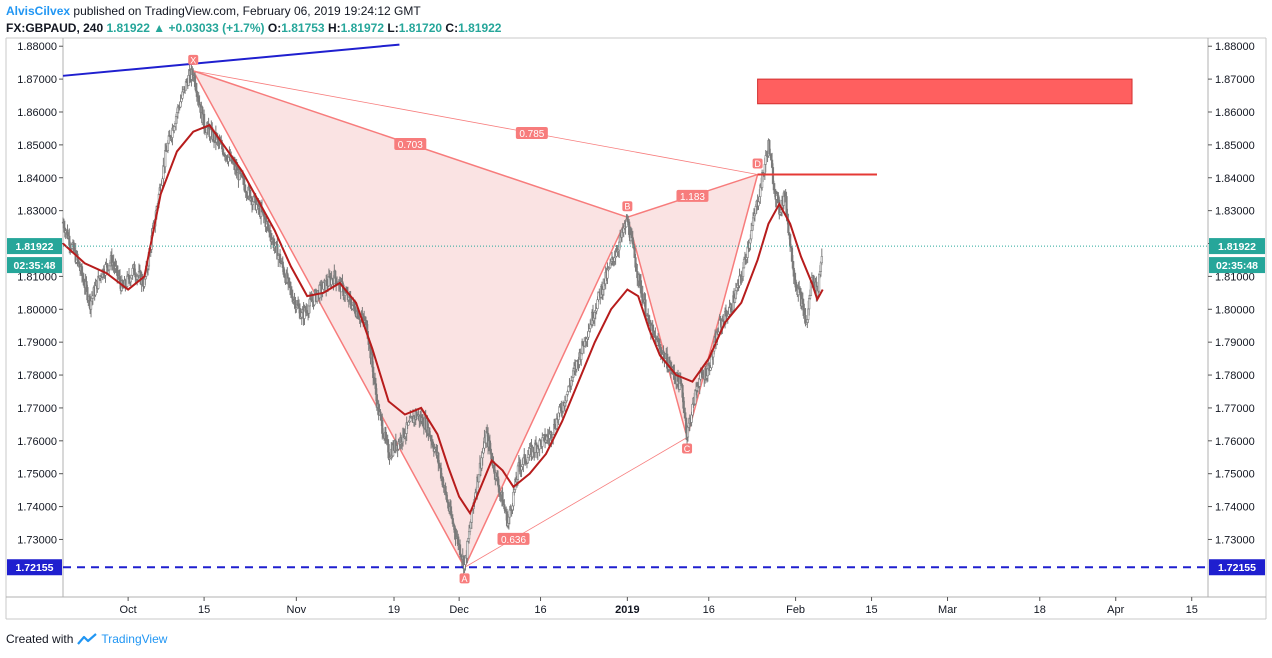 The height and width of the screenshot is (658, 1272). What do you see at coordinates (37, 310) in the screenshot?
I see `y-tick-label-left: 1.80000` at bounding box center [37, 310].